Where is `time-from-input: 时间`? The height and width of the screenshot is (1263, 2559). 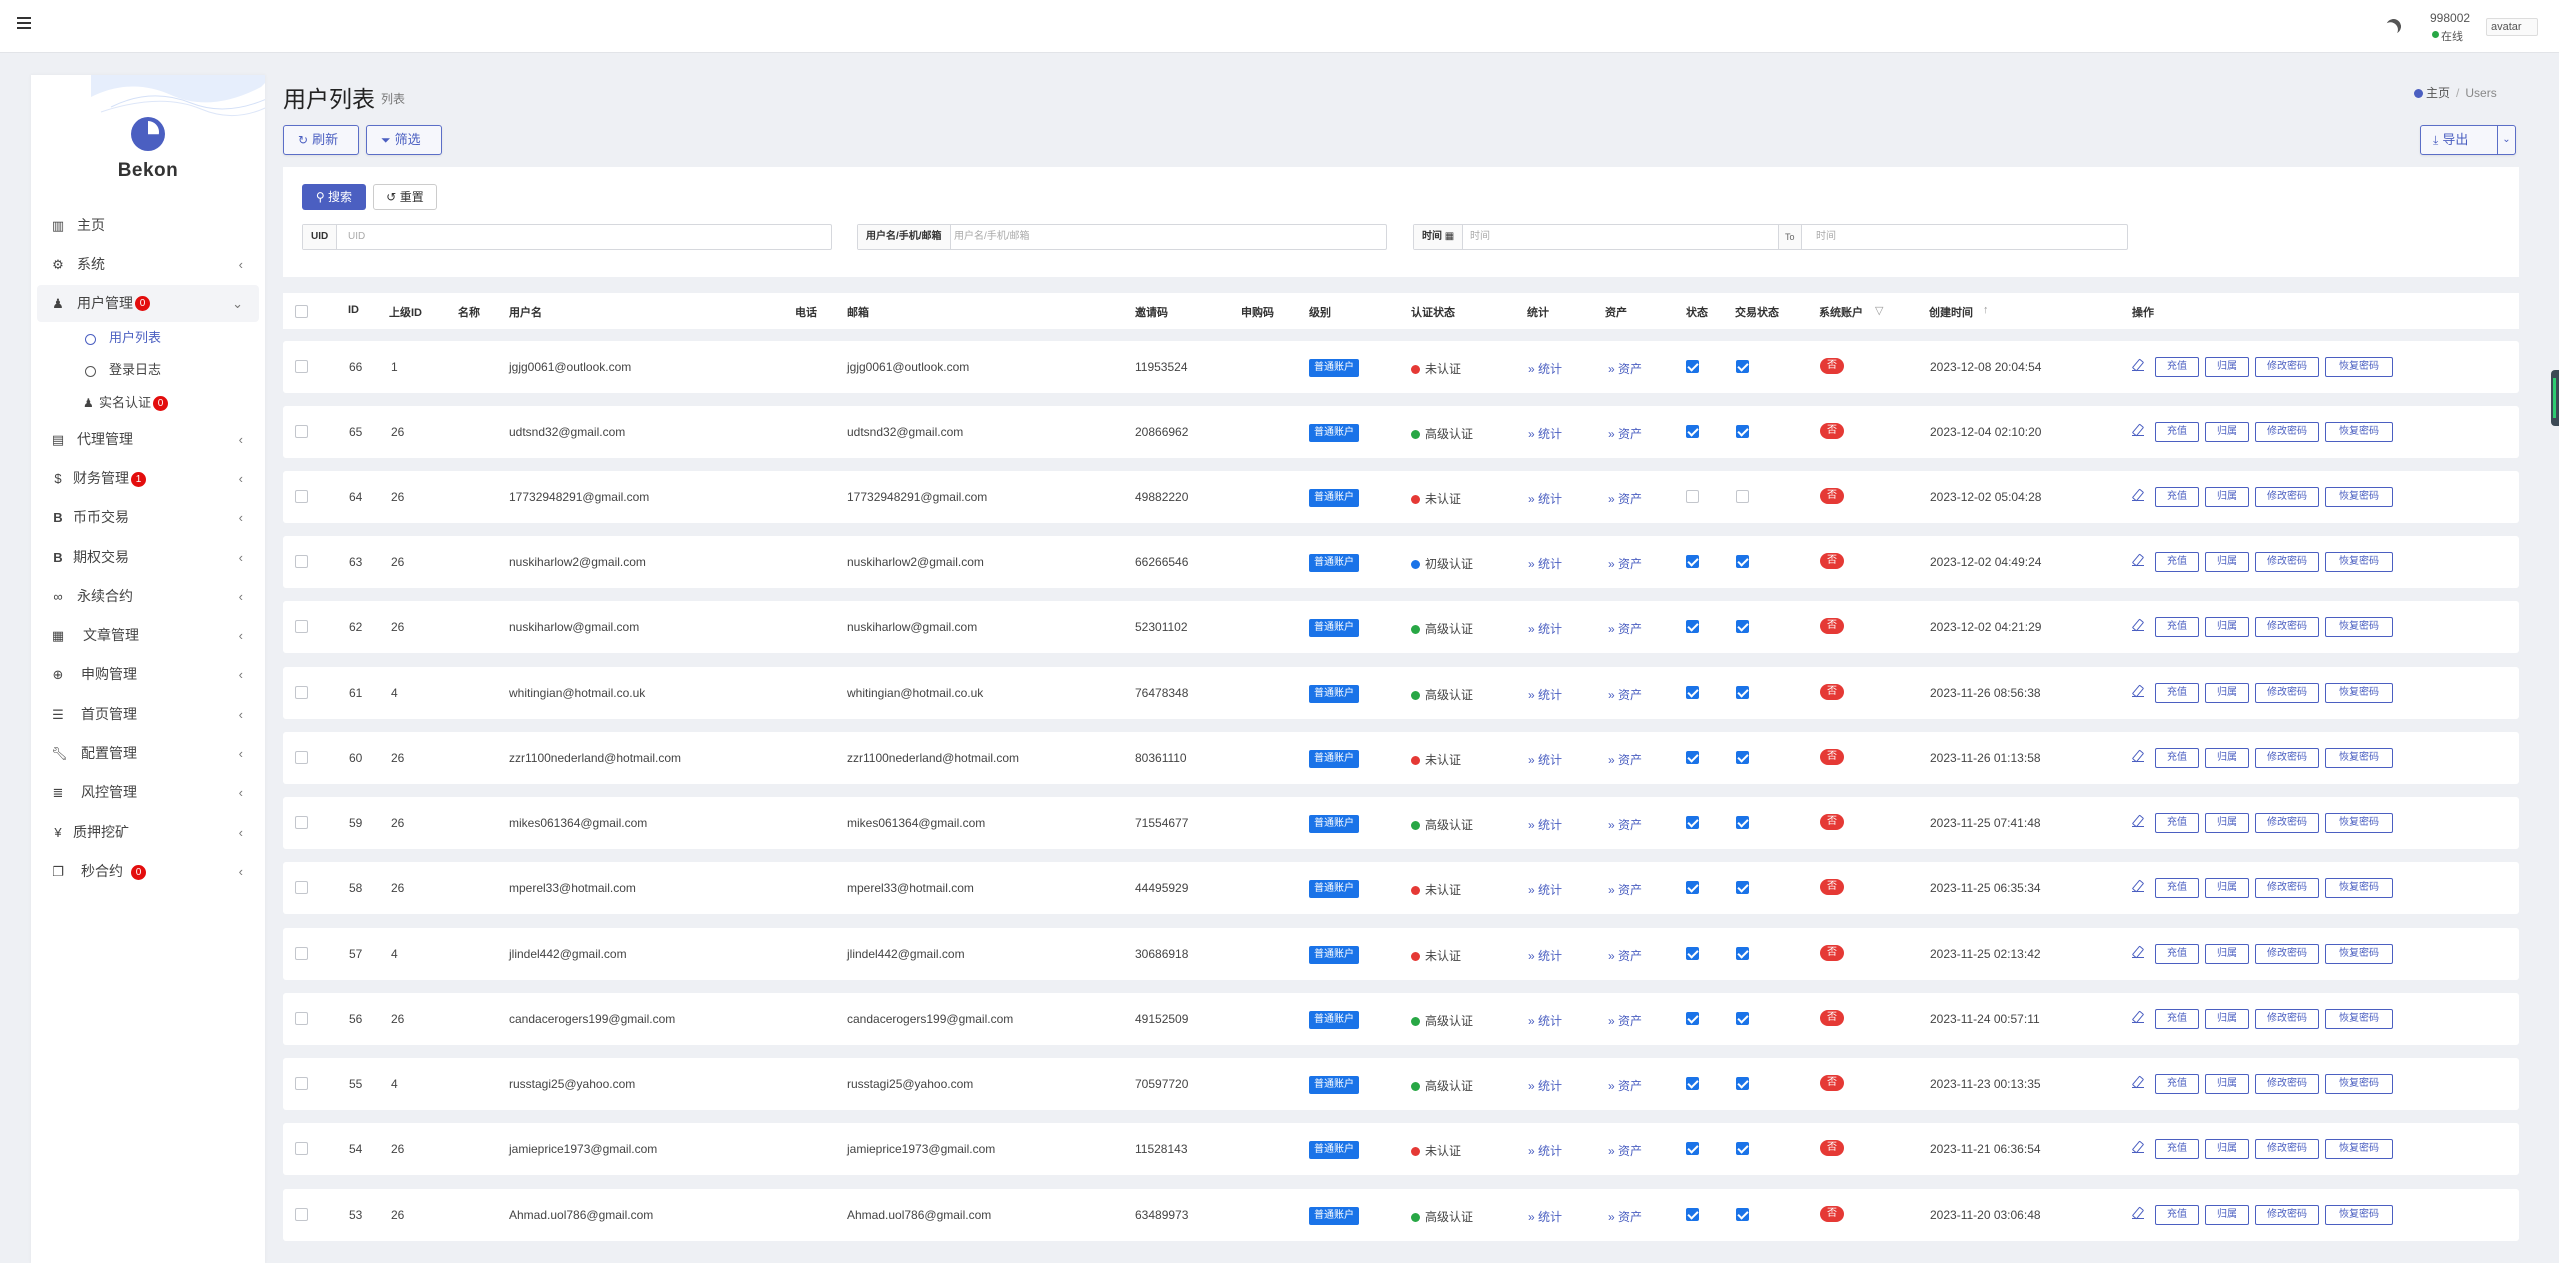
time-from-input: 时间 is located at coordinates (1480, 236).